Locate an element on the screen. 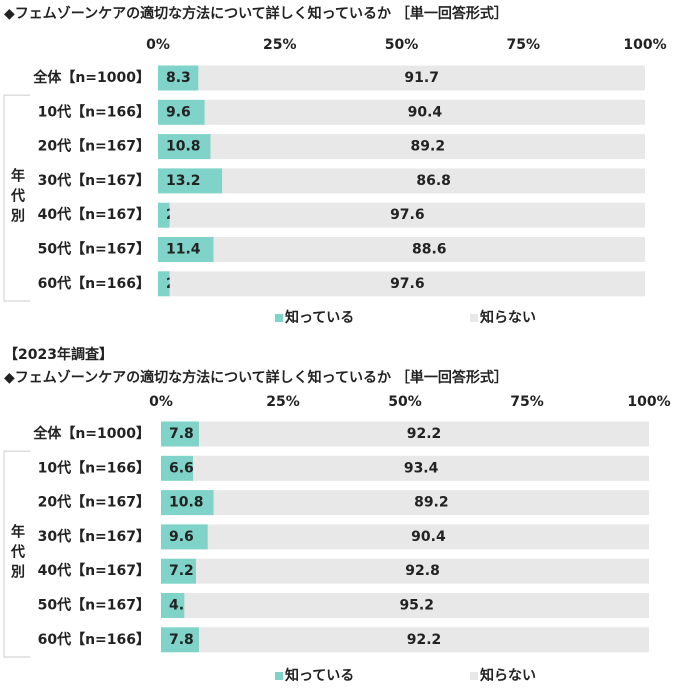 The image size is (677, 700). value-label: 92.8 is located at coordinates (422, 571).